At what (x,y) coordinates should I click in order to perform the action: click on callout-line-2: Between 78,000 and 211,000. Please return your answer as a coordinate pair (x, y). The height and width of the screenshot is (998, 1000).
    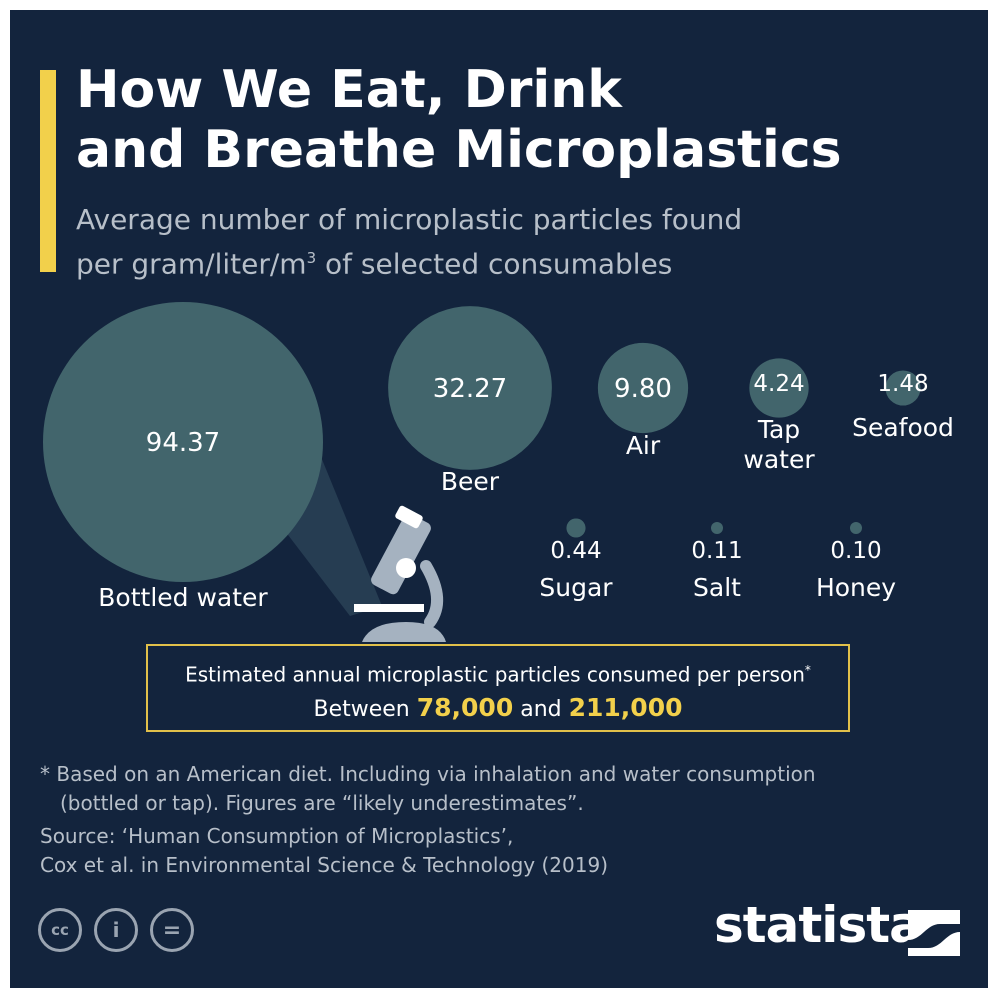
    Looking at the image, I should click on (498, 709).